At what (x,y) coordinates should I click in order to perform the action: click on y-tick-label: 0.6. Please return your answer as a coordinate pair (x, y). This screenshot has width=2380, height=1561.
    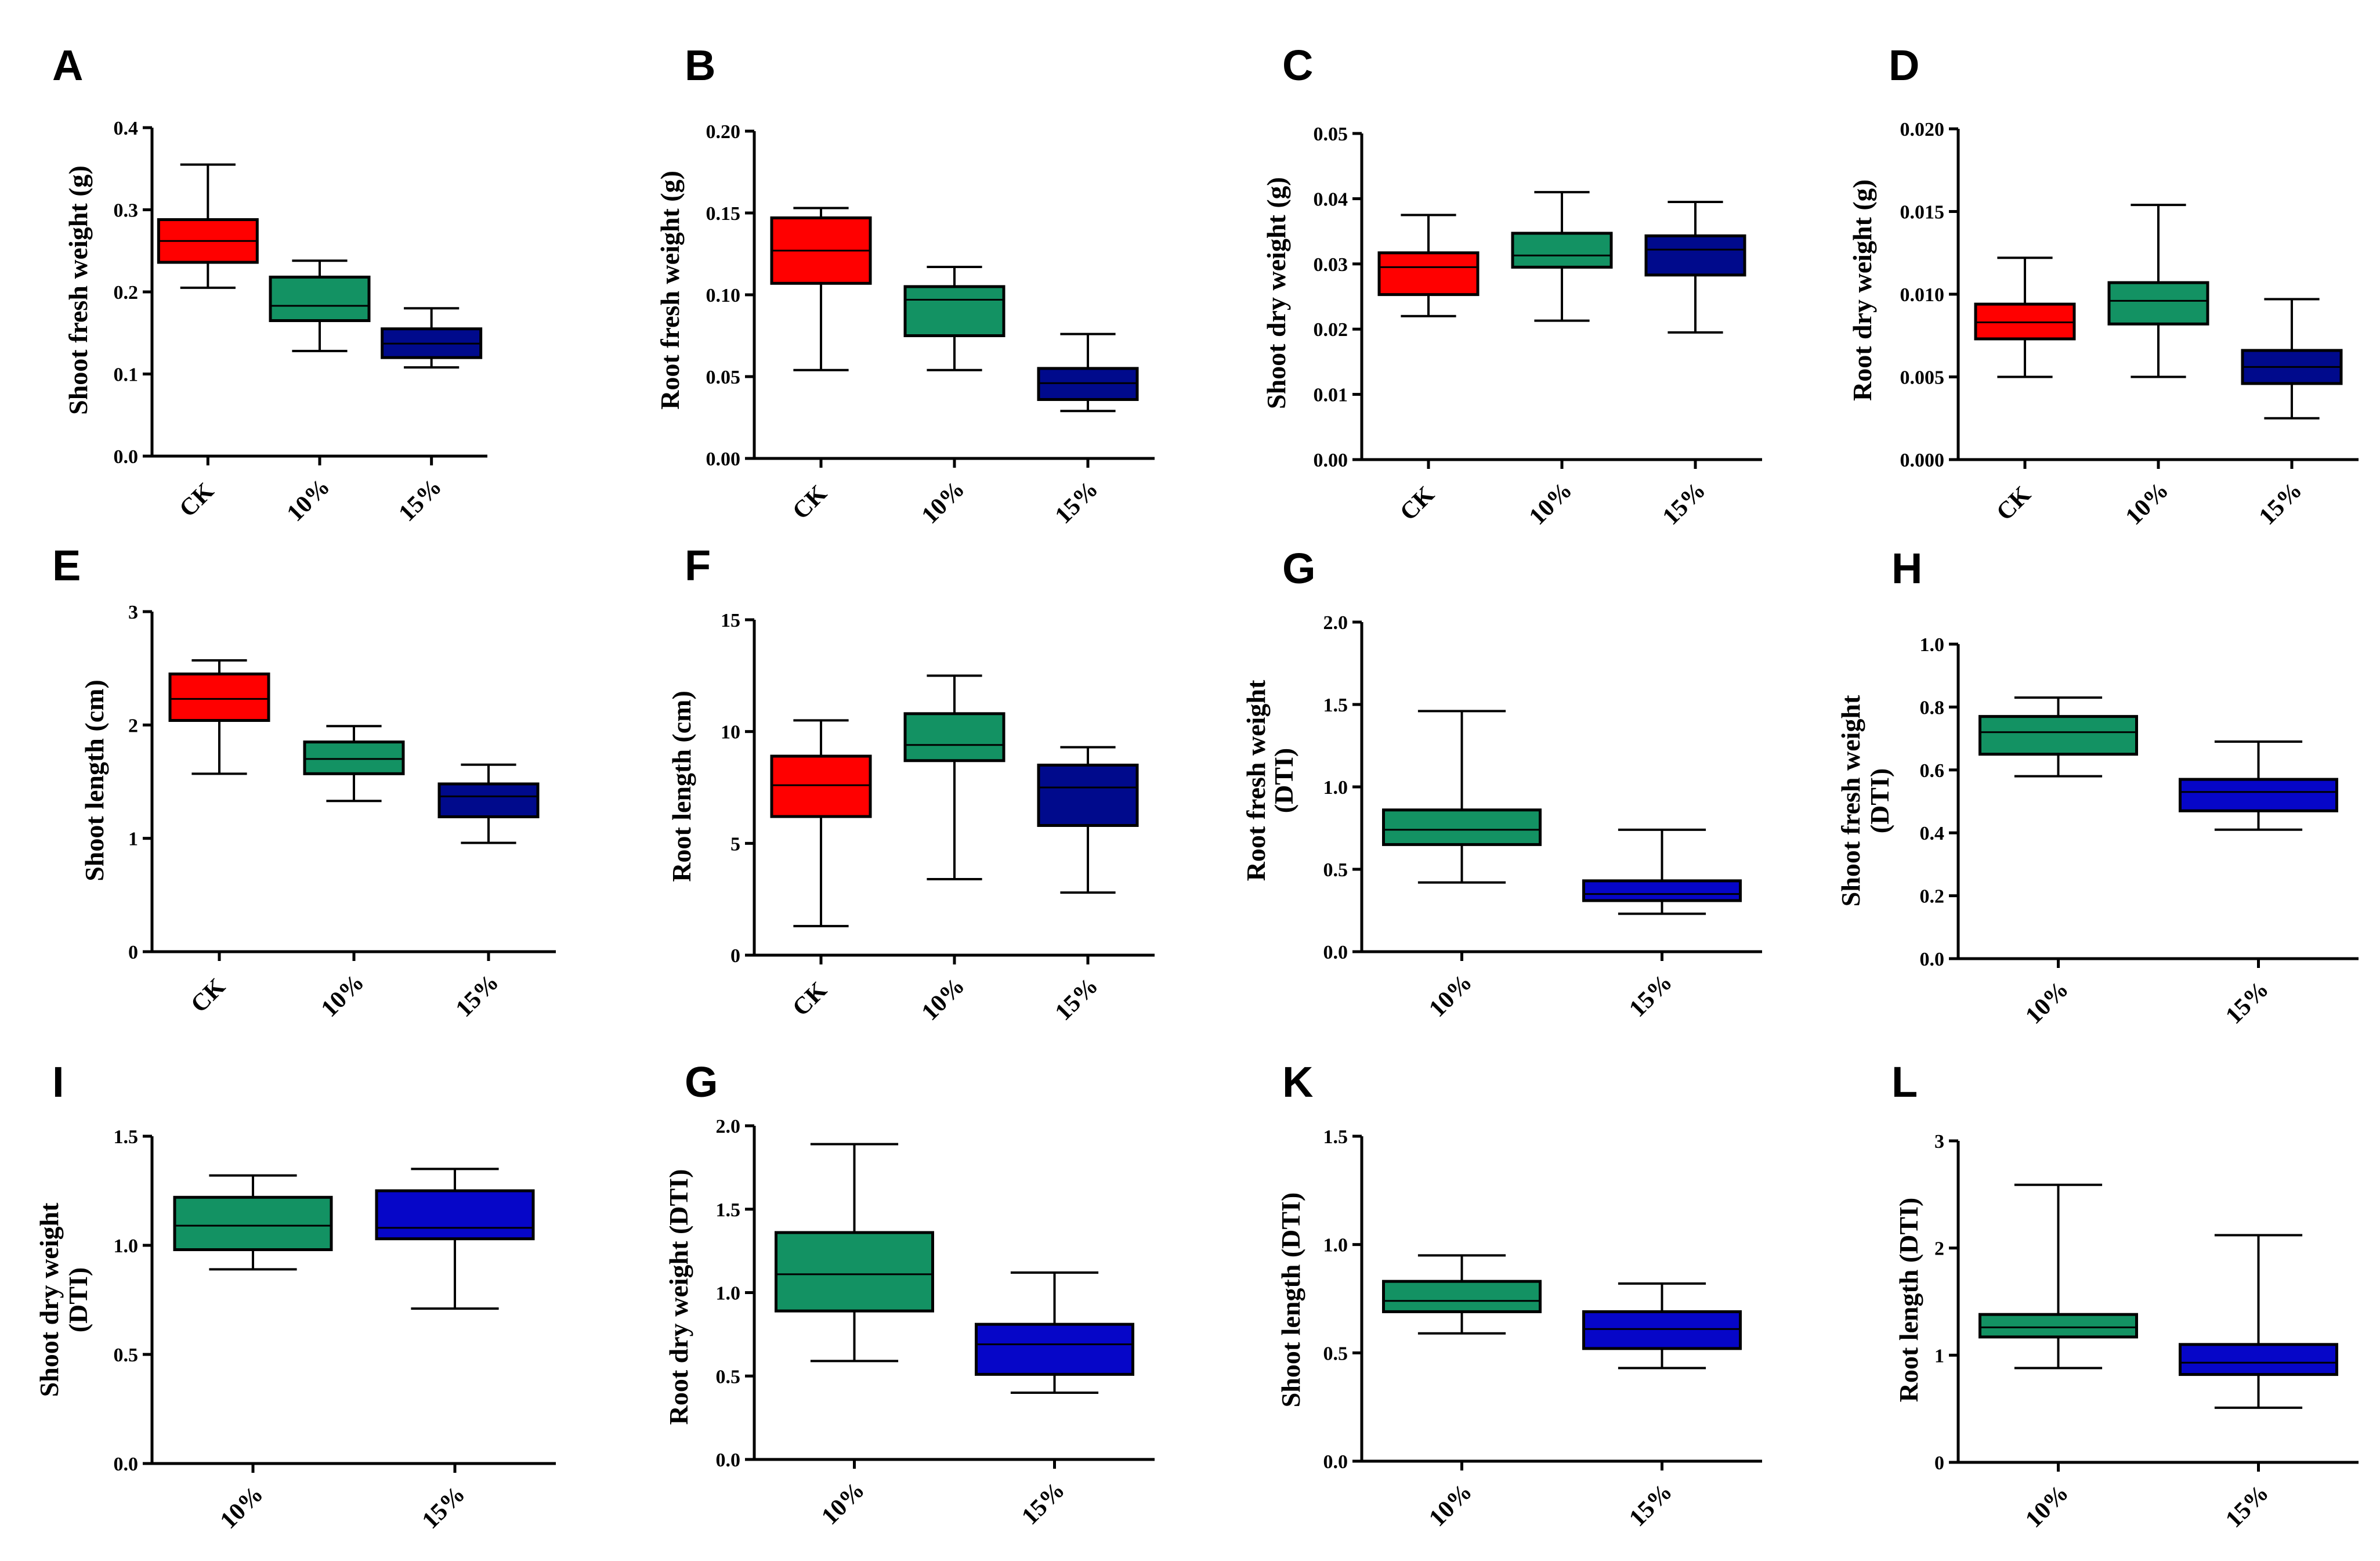
    Looking at the image, I should click on (1932, 771).